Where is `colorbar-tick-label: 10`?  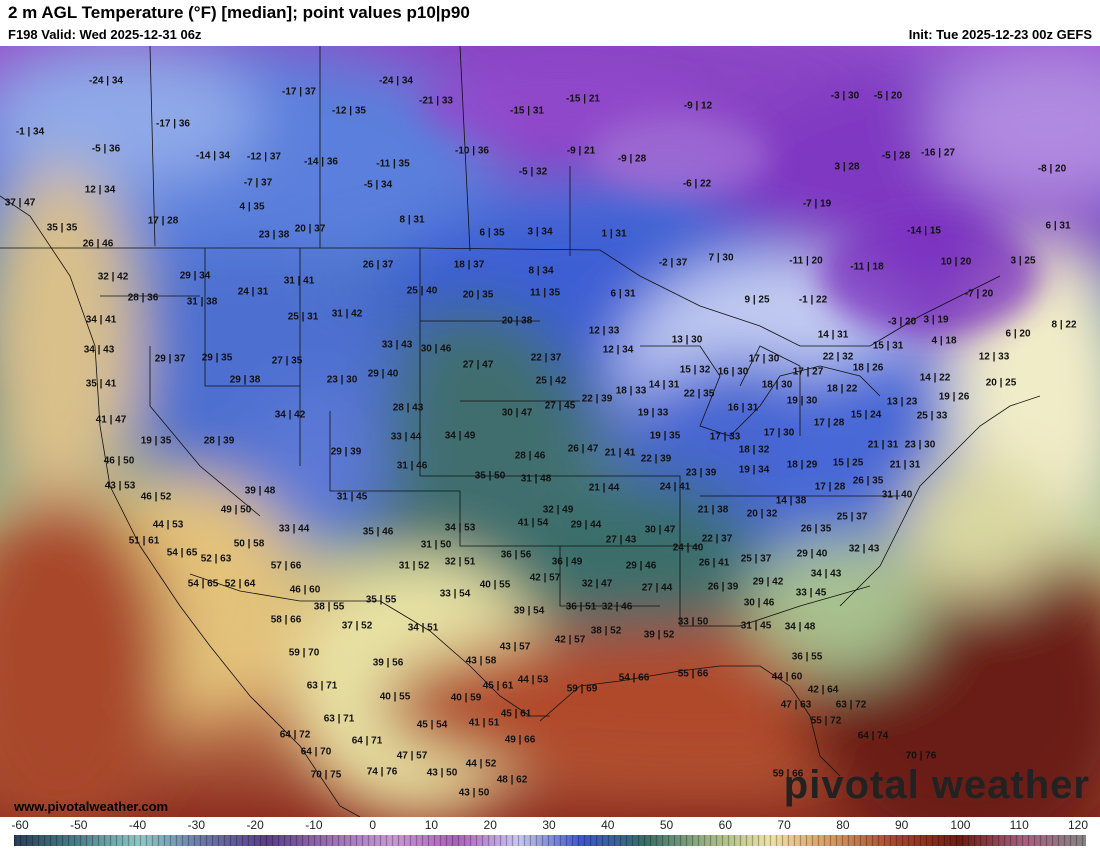
colorbar-tick-label: 10 is located at coordinates (431, 825).